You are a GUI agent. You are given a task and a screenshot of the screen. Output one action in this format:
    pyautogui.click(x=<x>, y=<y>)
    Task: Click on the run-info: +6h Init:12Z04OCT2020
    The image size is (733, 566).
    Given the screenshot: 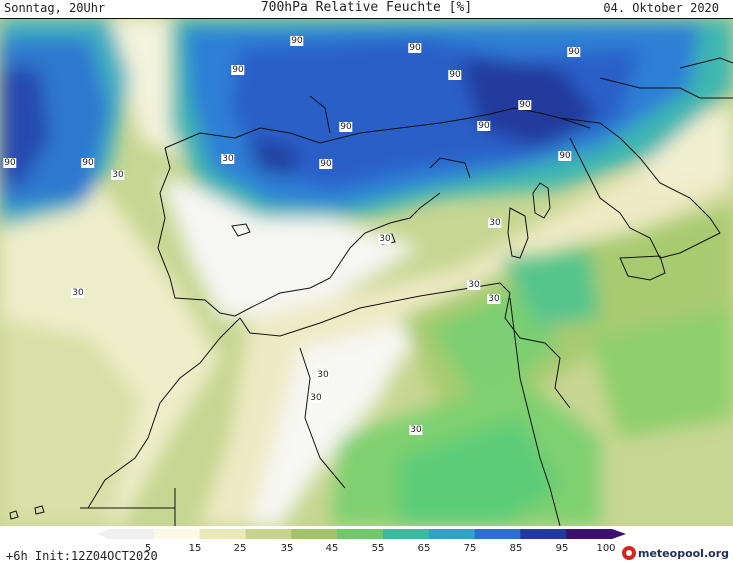 What is the action you would take?
    pyautogui.click(x=82, y=556)
    